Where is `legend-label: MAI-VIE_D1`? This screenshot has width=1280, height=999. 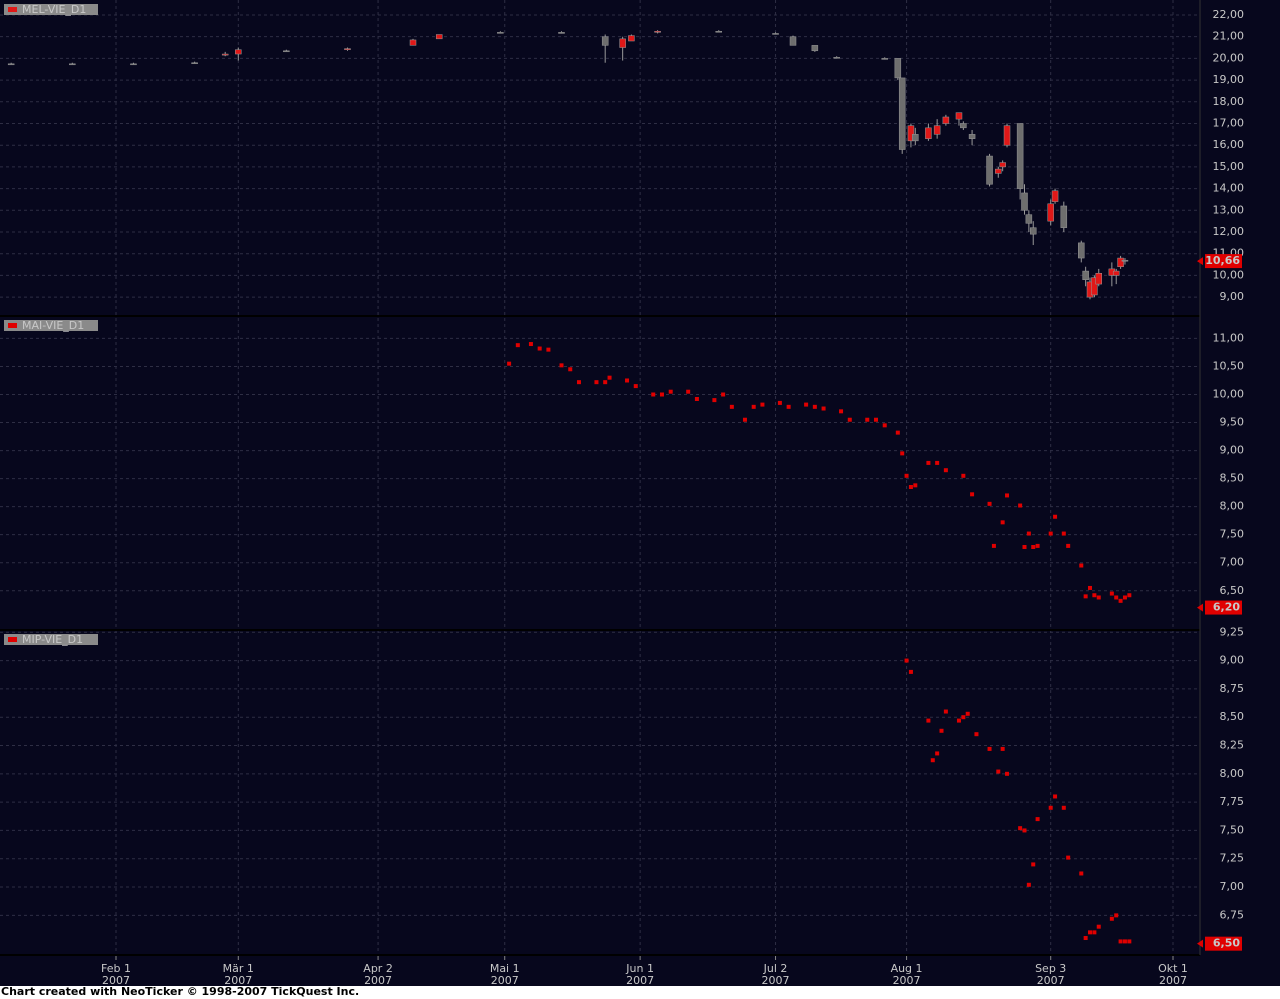
legend-label: MAI-VIE_D1 is located at coordinates (53, 325).